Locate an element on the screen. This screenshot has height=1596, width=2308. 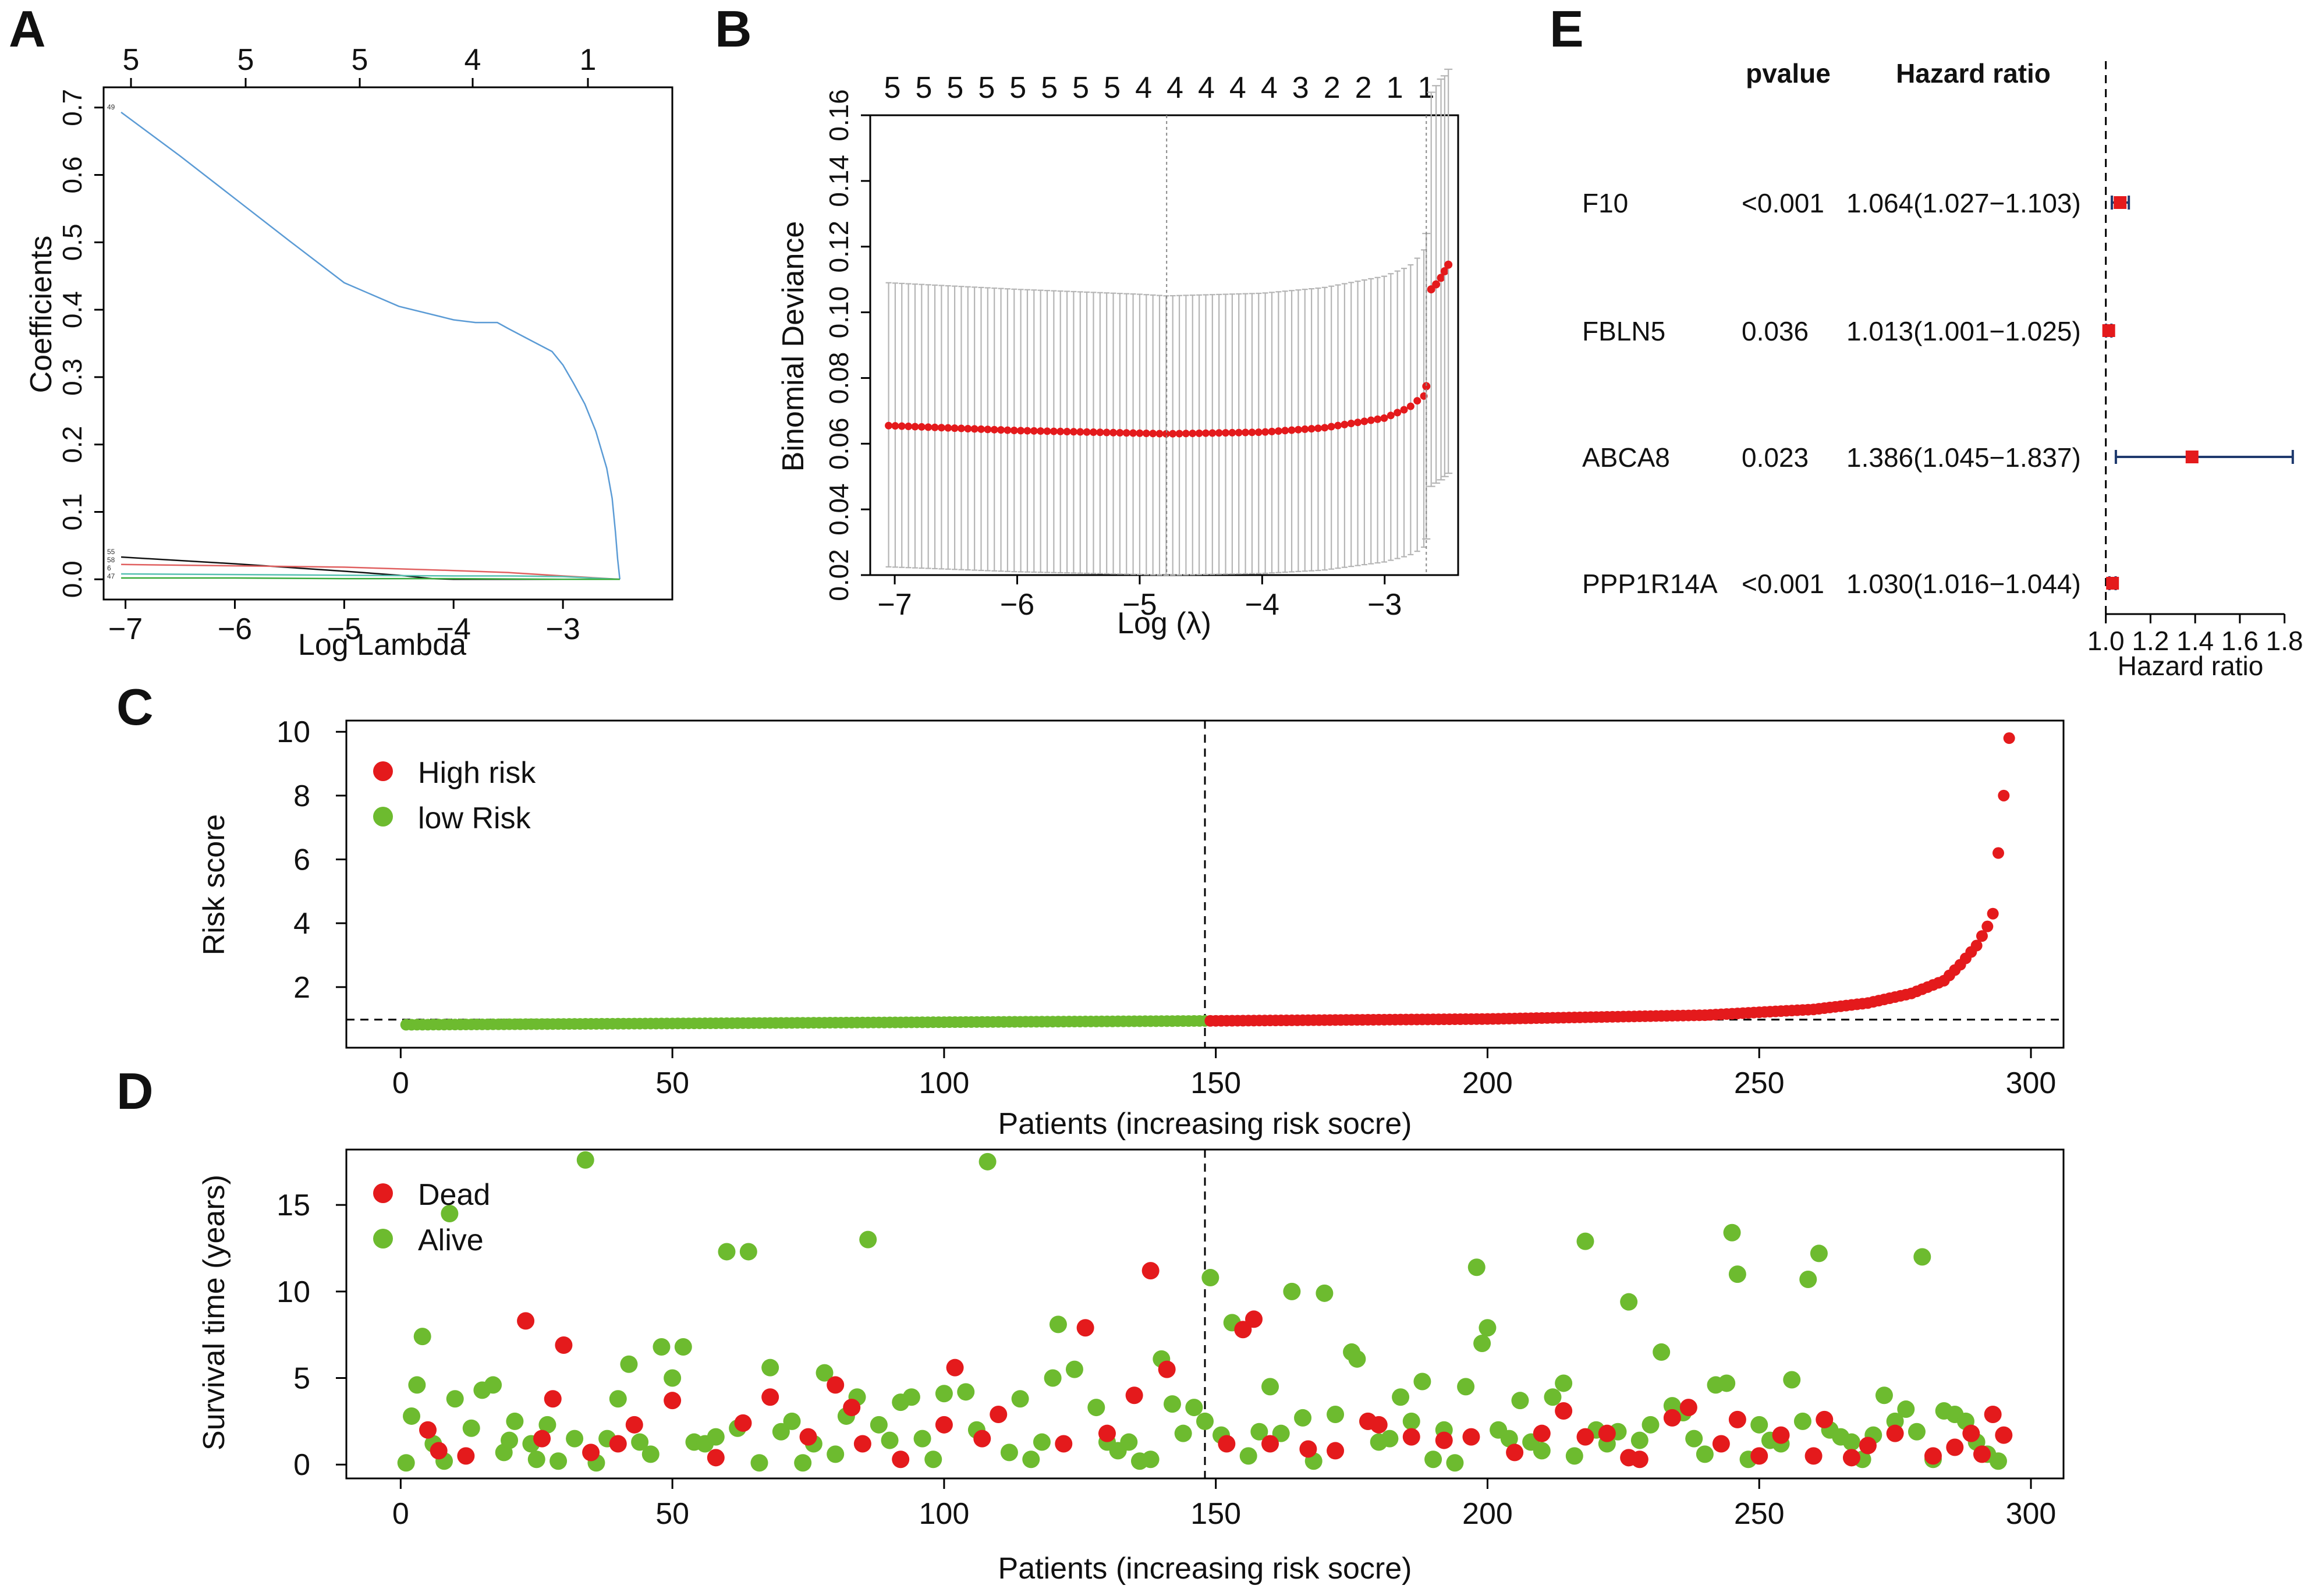
hazard-ratio-header: Hazard ratio is located at coordinates (1973, 73).